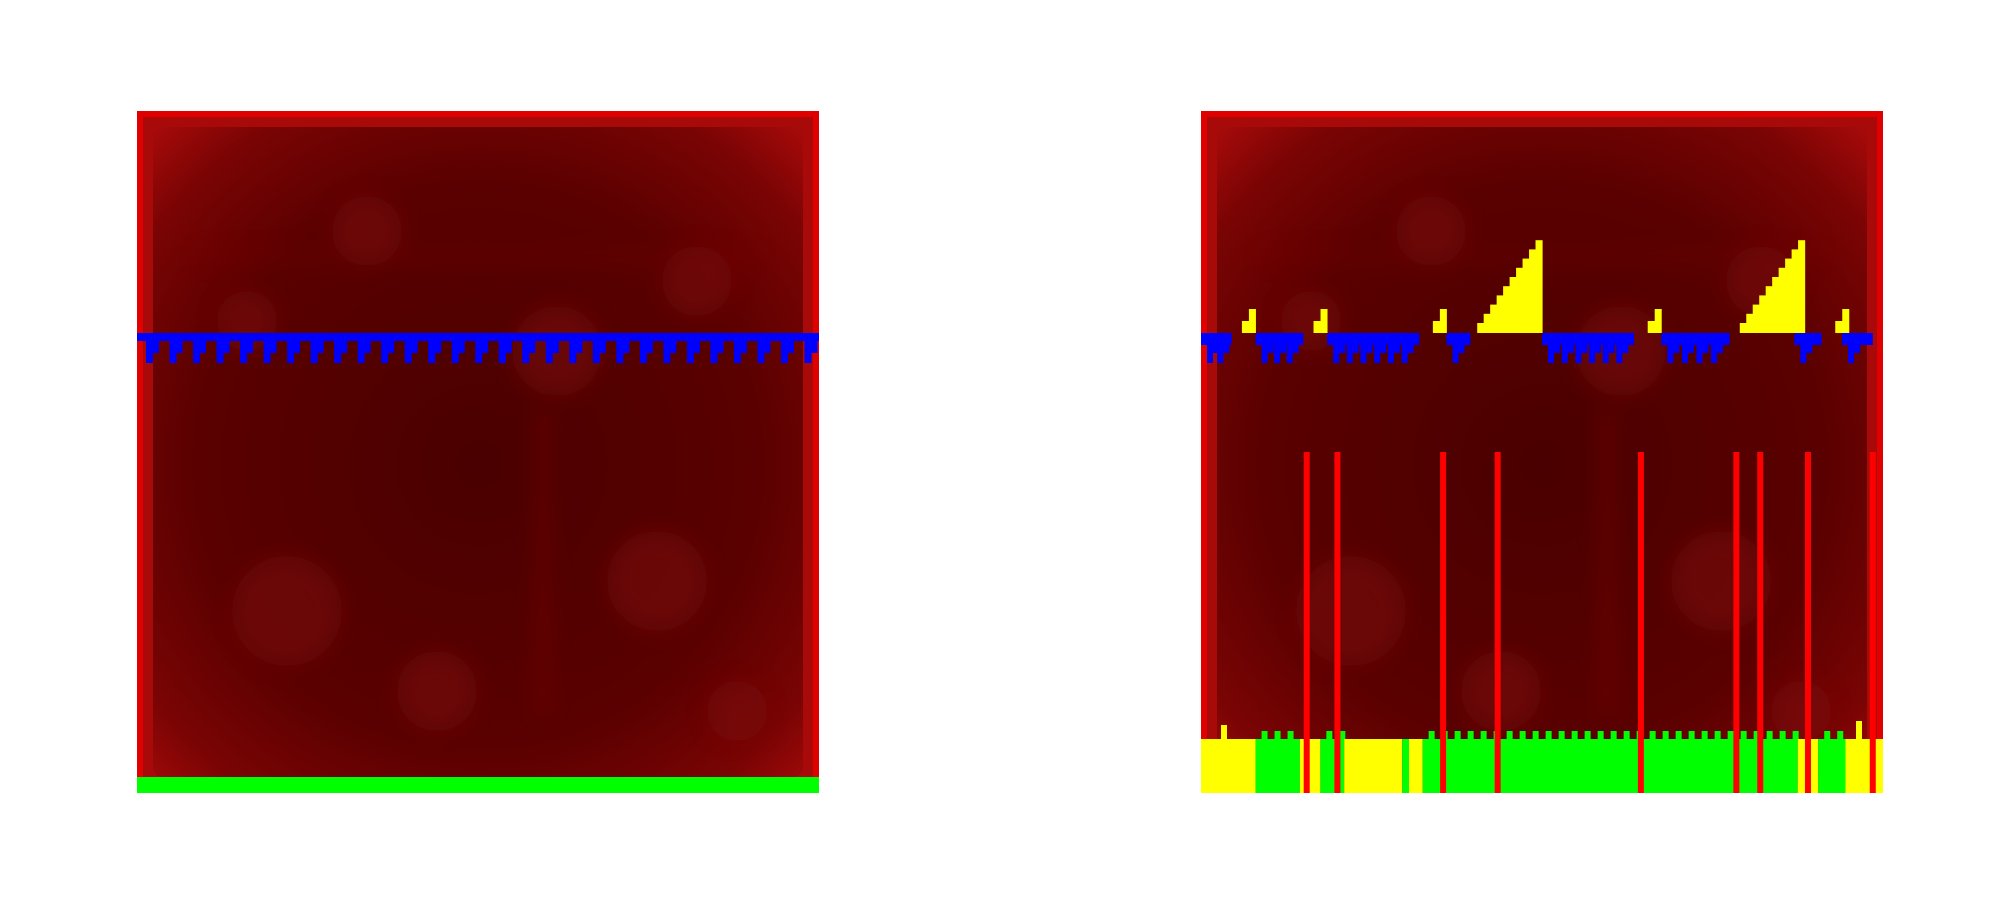 The width and height of the screenshot is (1999, 906). Describe the element at coordinates (1443, 321) in the screenshot. I see `yellow-step-high` at that location.